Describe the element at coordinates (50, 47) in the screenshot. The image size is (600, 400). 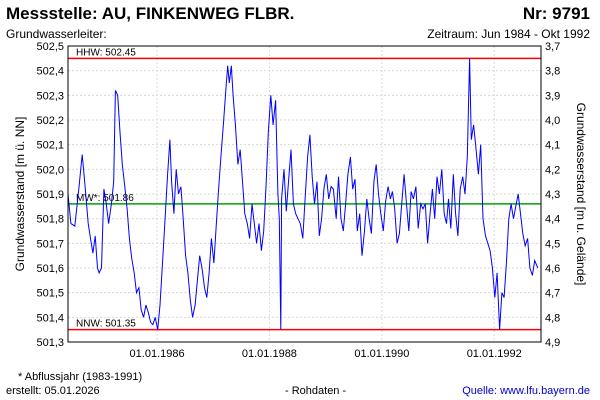
I see `y-tick-label: 502,5` at that location.